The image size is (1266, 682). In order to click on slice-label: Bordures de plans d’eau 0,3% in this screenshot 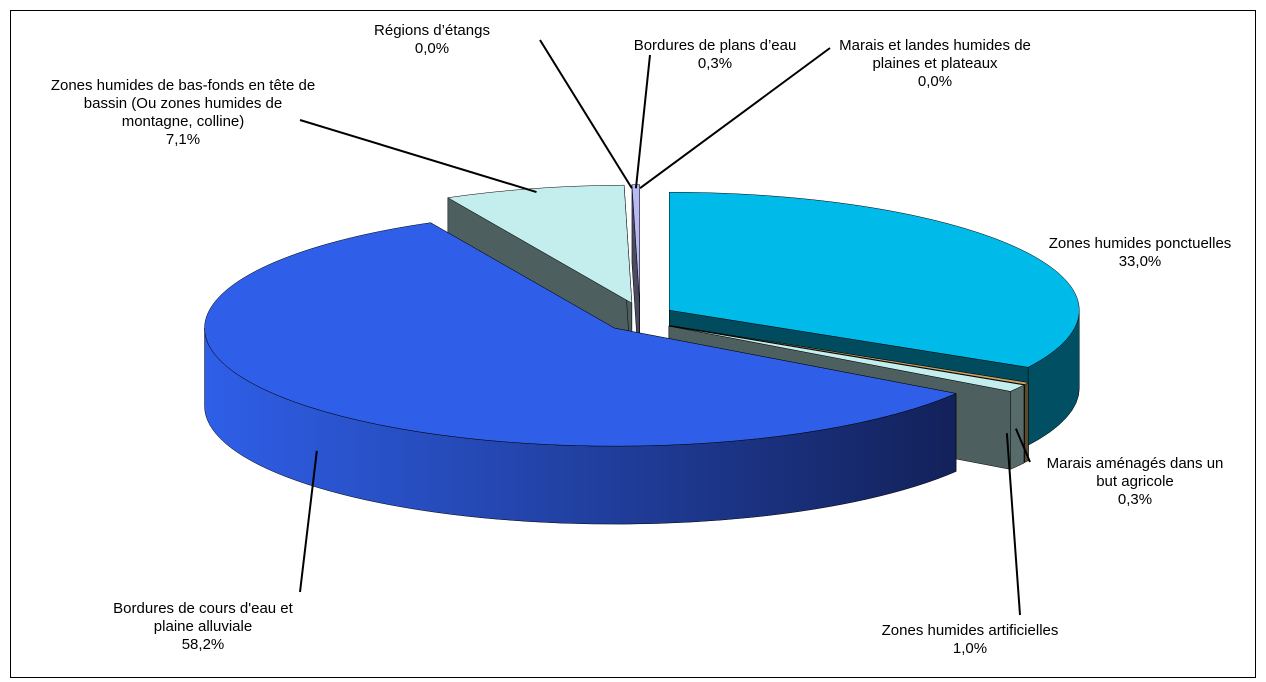, I will do `click(715, 55)`.